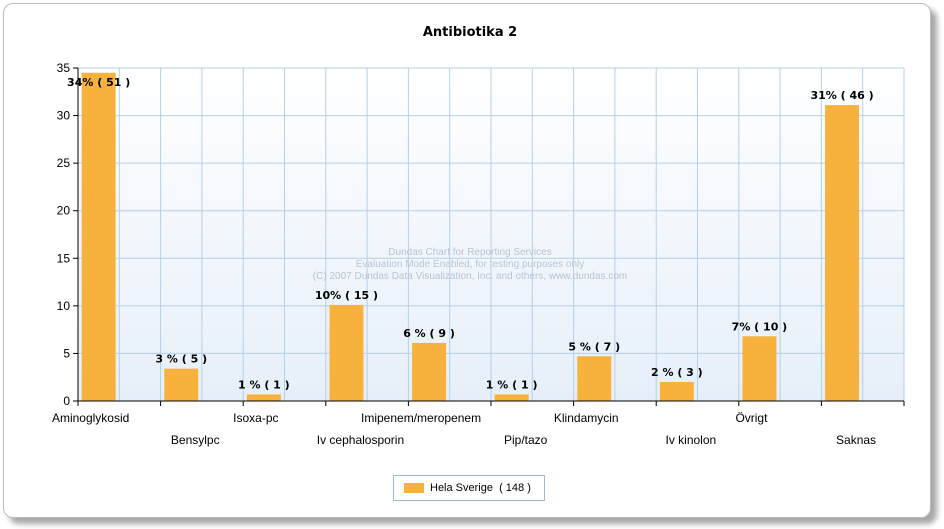  I want to click on legend: Hela Sverige ( 148 ), so click(469, 488).